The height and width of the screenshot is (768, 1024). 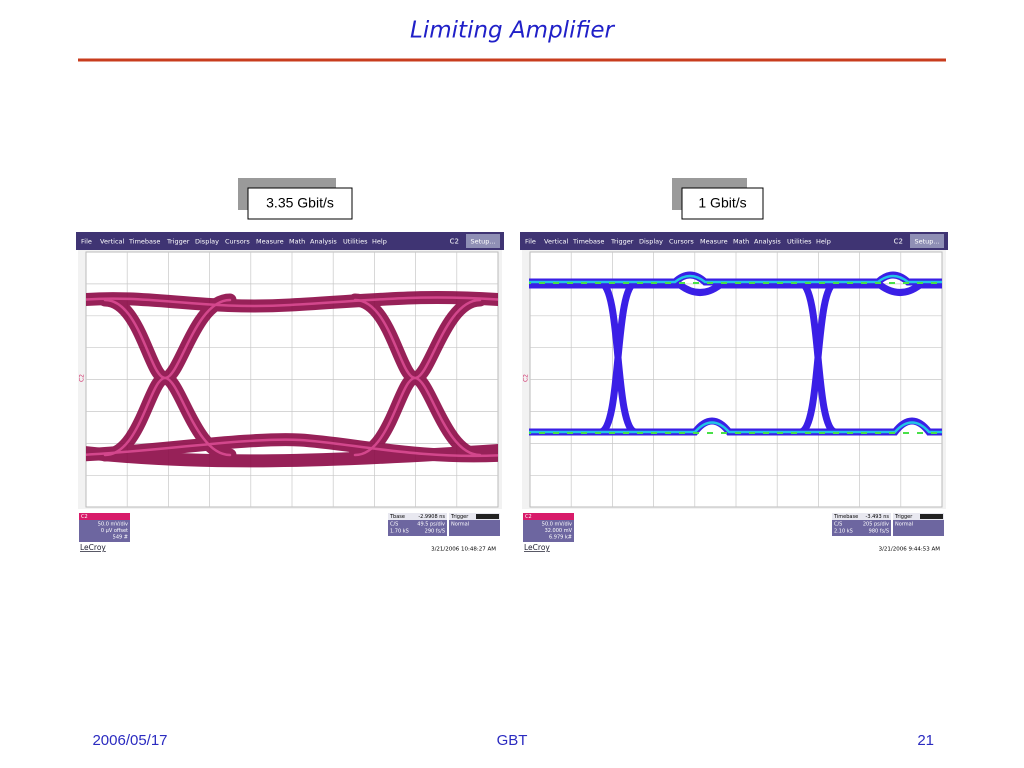 I want to click on timebase-info: 205 ps/div, so click(x=876, y=525).